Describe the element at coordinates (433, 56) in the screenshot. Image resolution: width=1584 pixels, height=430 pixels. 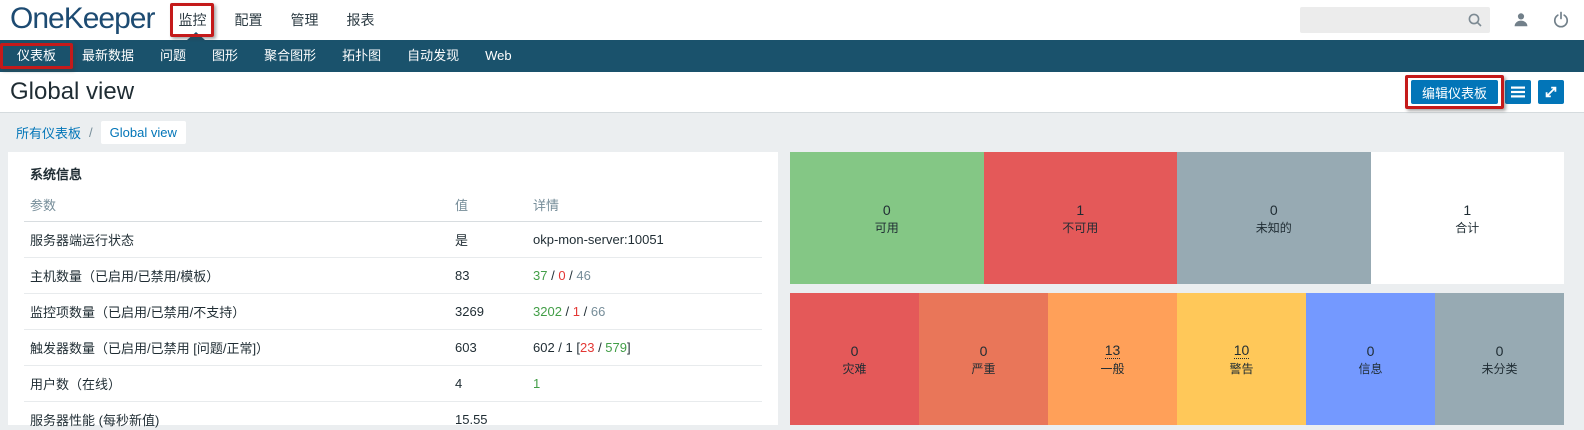
I see `subnav-discovery: 自动发现` at that location.